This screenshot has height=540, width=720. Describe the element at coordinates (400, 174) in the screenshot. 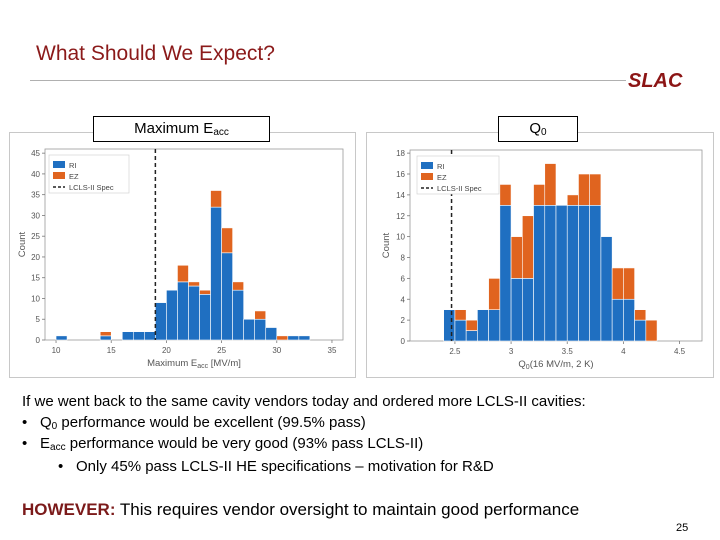

I see `y-tick-label: 16` at that location.